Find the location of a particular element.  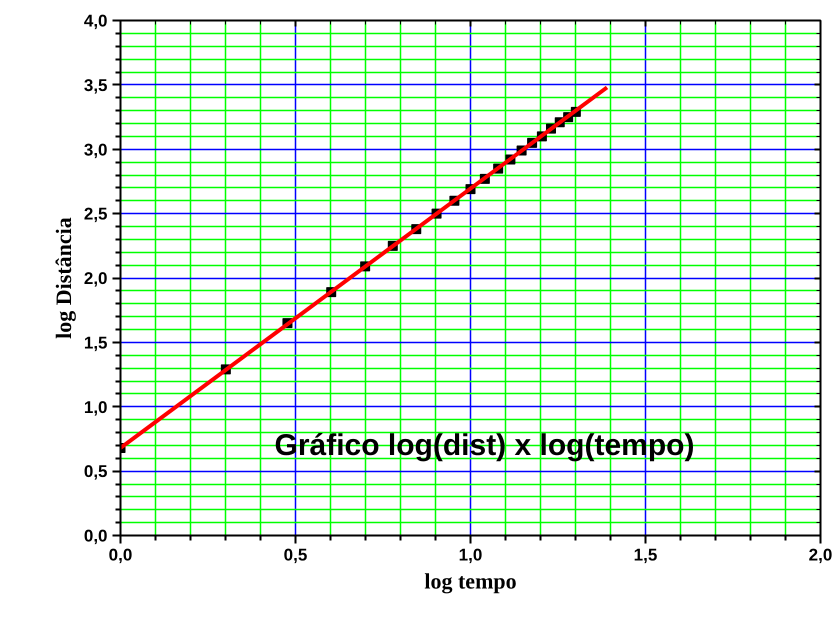

x-tick-label: 0,5 is located at coordinates (296, 555).